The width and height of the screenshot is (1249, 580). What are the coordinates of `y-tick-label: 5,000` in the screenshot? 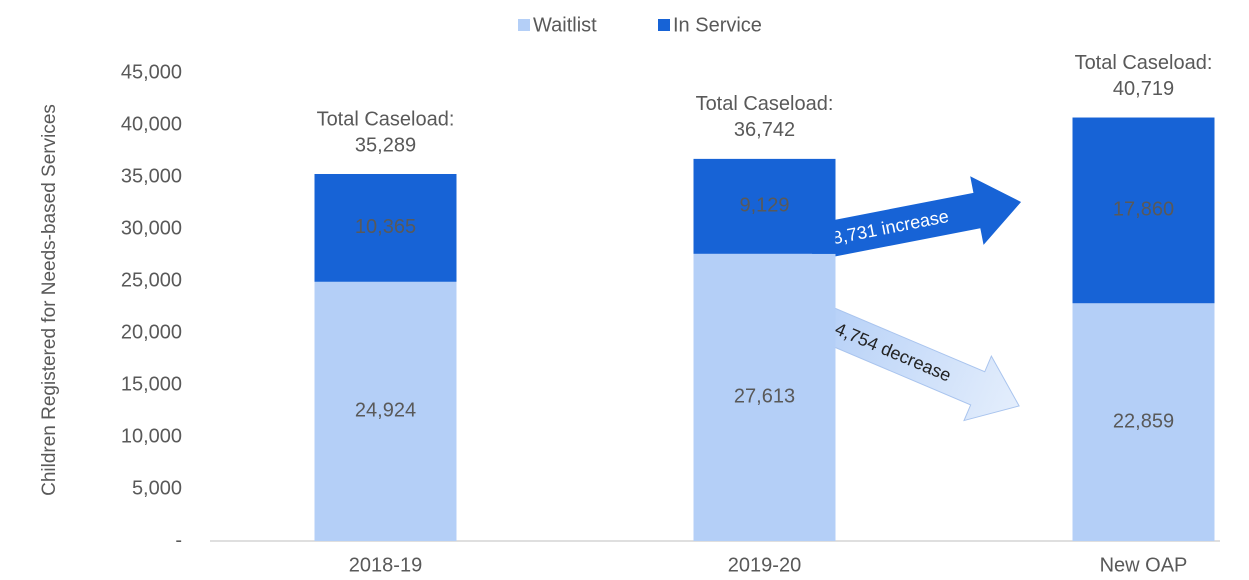 It's located at (157, 488).